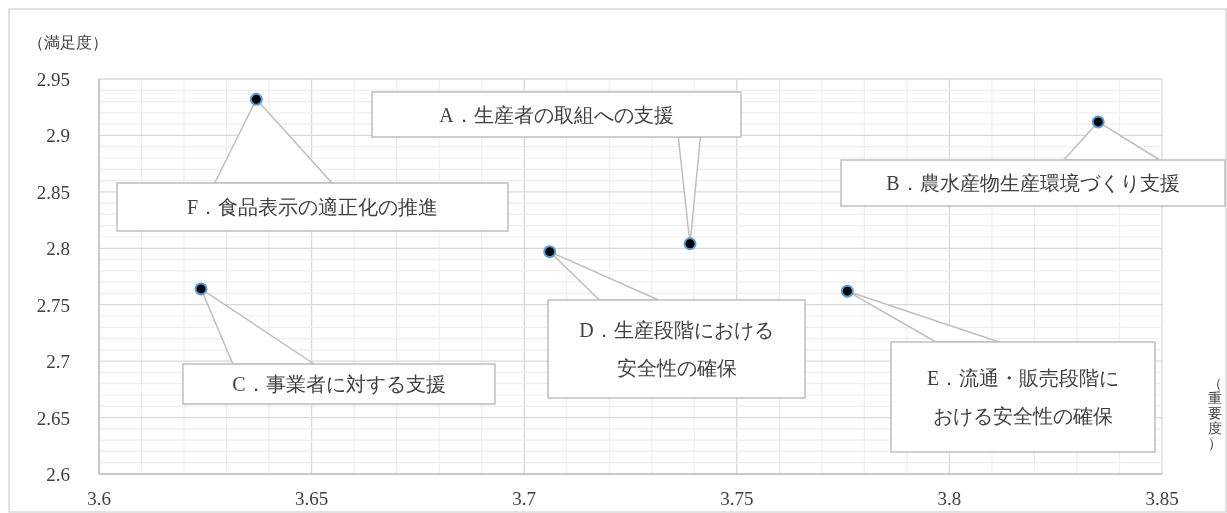  Describe the element at coordinates (58, 249) in the screenshot. I see `y-tick-label: 2.8` at that location.